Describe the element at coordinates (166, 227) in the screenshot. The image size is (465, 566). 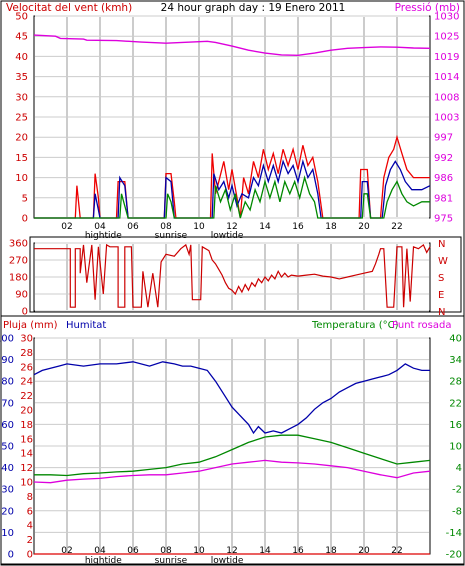
I see `x-tick-label: 08` at that location.